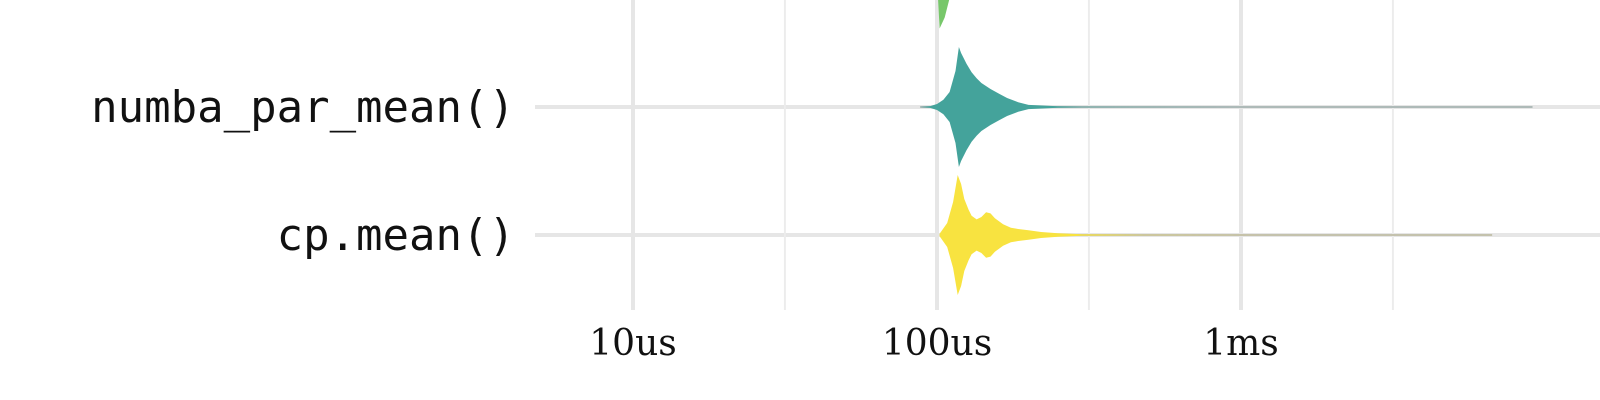  Describe the element at coordinates (303, 107) in the screenshot. I see `category-label: numba_par_mean()` at that location.